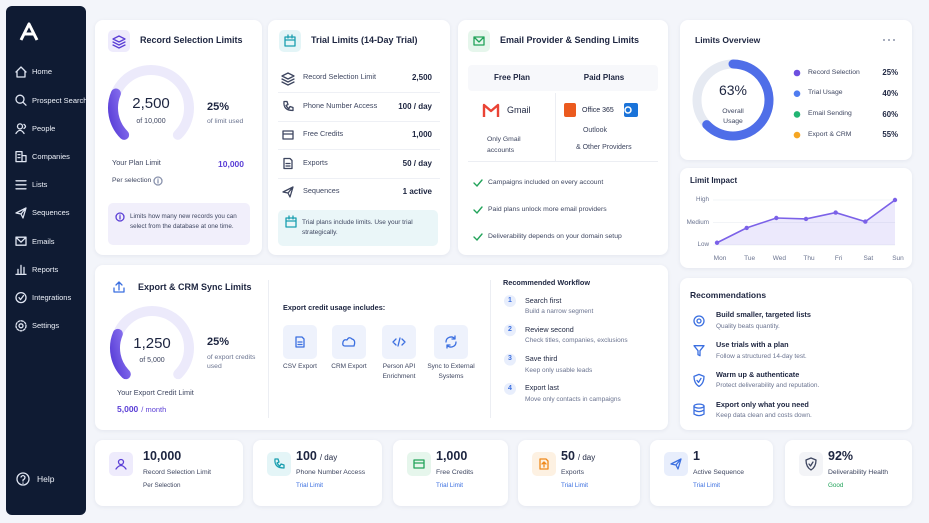  Describe the element at coordinates (42, 72) in the screenshot. I see `nav-item: Home` at that location.